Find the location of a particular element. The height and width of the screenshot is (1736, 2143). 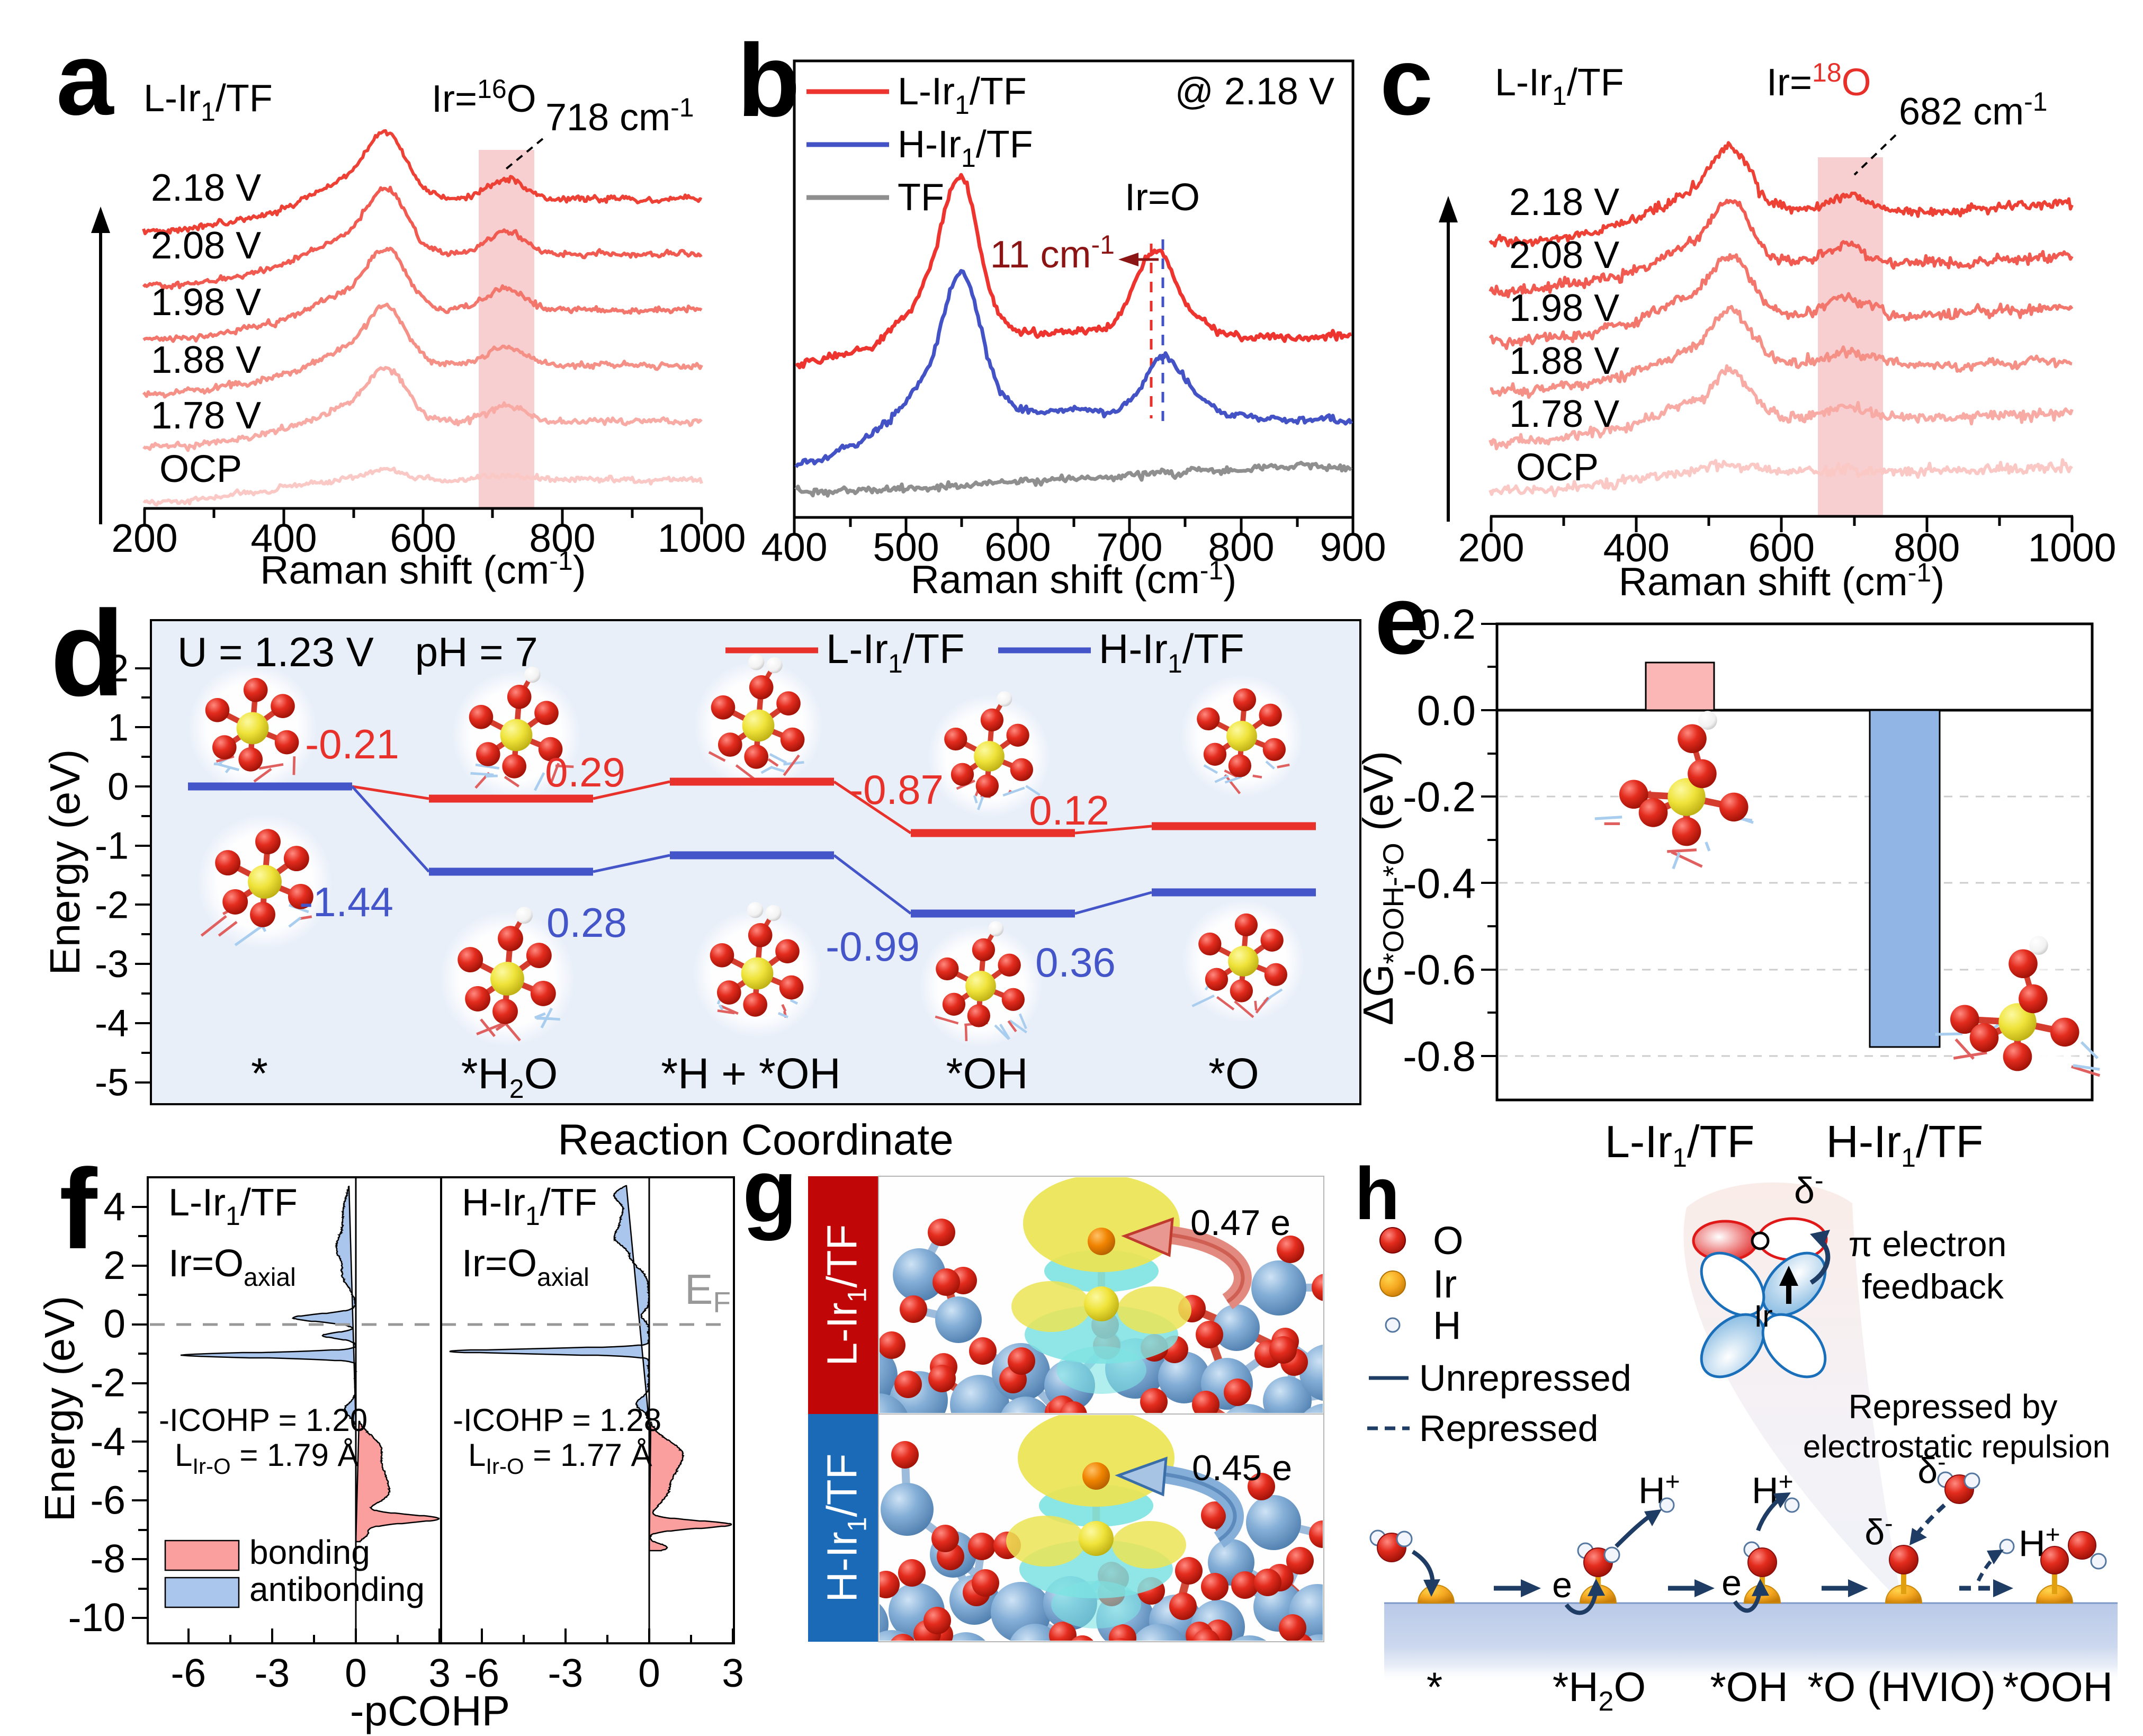

svg-text: Repressed by is located at coordinates (1954, 1407).